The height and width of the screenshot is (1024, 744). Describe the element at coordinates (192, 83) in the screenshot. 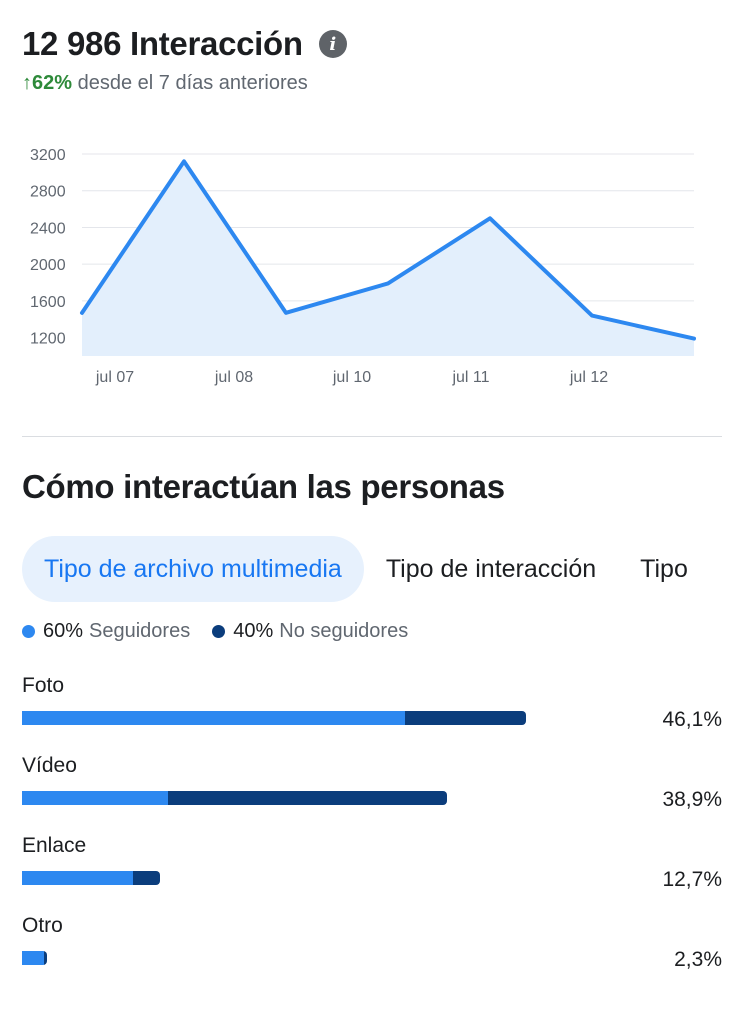

I see `delta-text: desde el 7 días anteriores` at that location.